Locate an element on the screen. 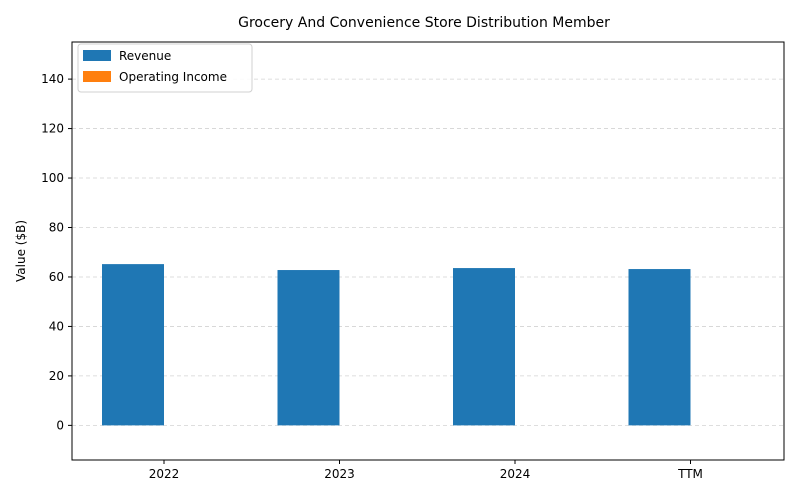 The image size is (800, 504). y-tick-label: 40 is located at coordinates (56, 326).